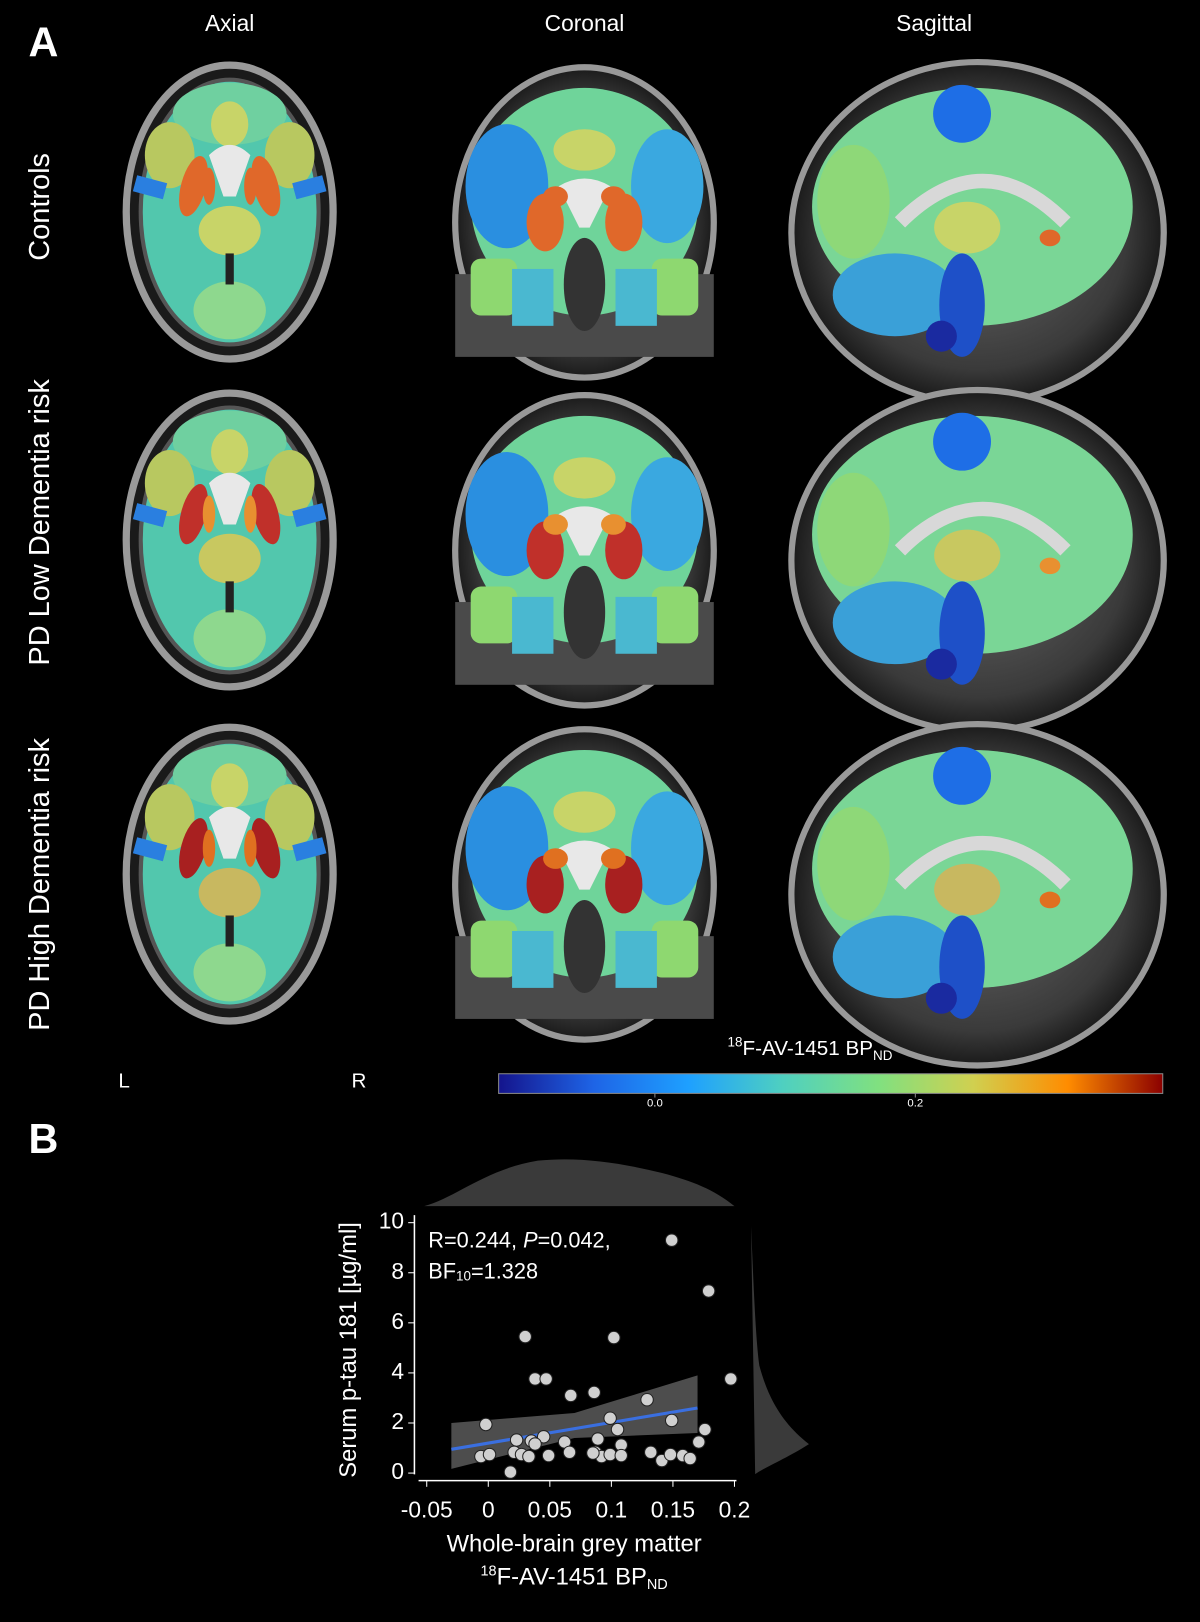 The width and height of the screenshot is (1200, 1622). Describe the element at coordinates (655, 1104) in the screenshot. I see `colorbar-tick-label: 0.0` at that location.